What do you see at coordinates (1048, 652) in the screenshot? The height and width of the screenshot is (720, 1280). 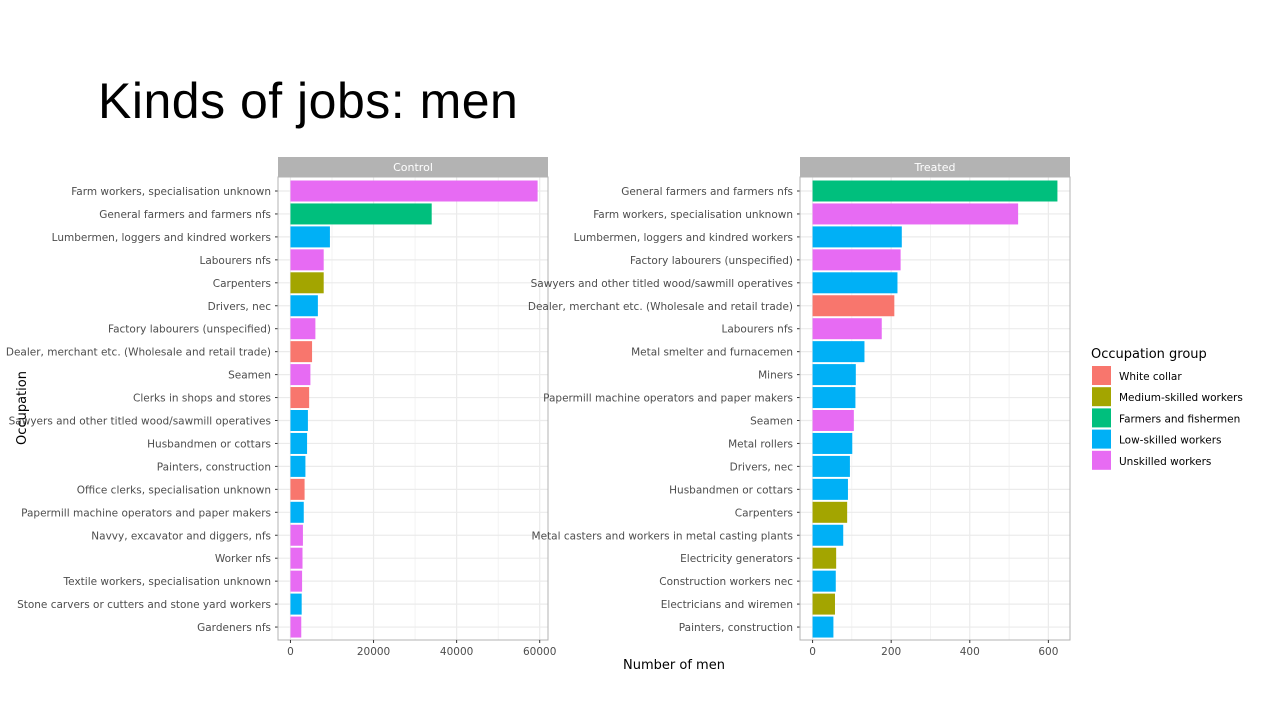 I see `x-tick-label: 600` at bounding box center [1048, 652].